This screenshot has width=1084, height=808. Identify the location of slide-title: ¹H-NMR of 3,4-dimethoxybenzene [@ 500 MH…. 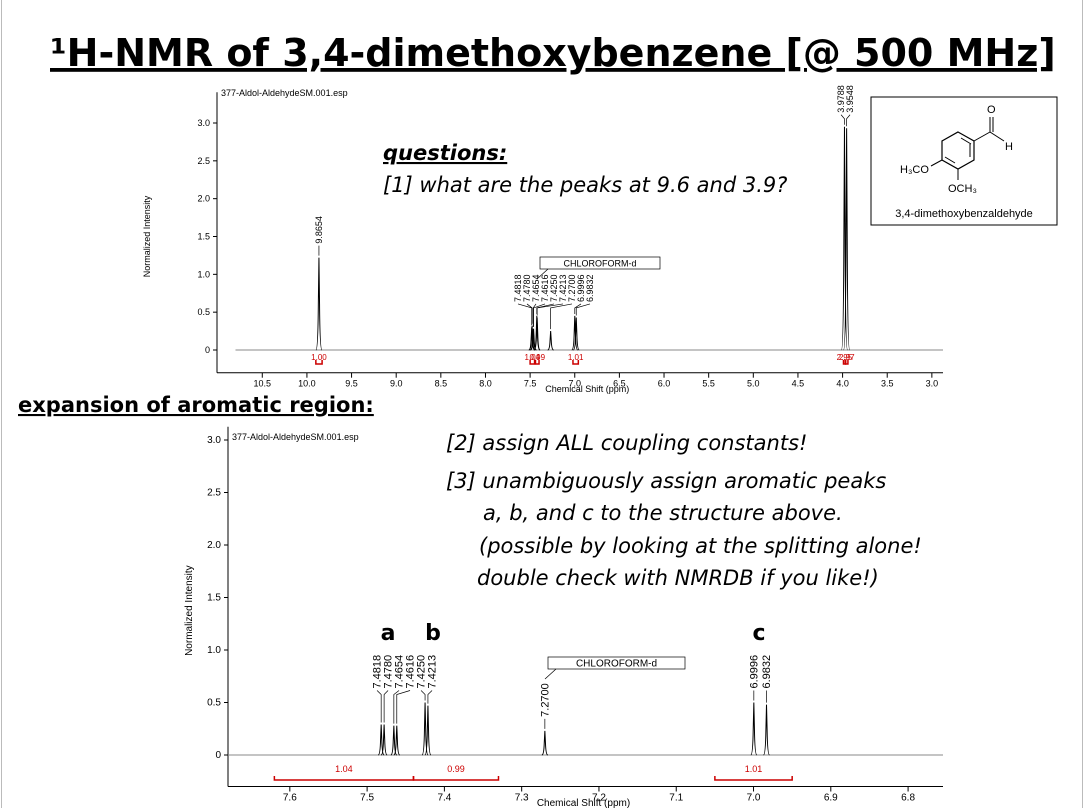
(553, 53).